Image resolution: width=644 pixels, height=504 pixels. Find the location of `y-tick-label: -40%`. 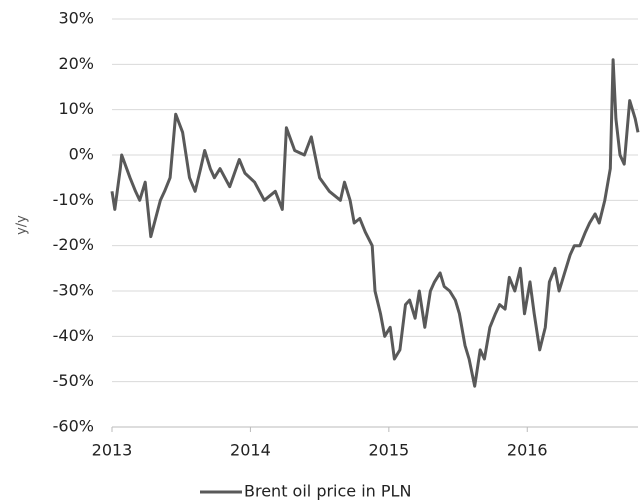

y-tick-label: -40% is located at coordinates (73, 335).